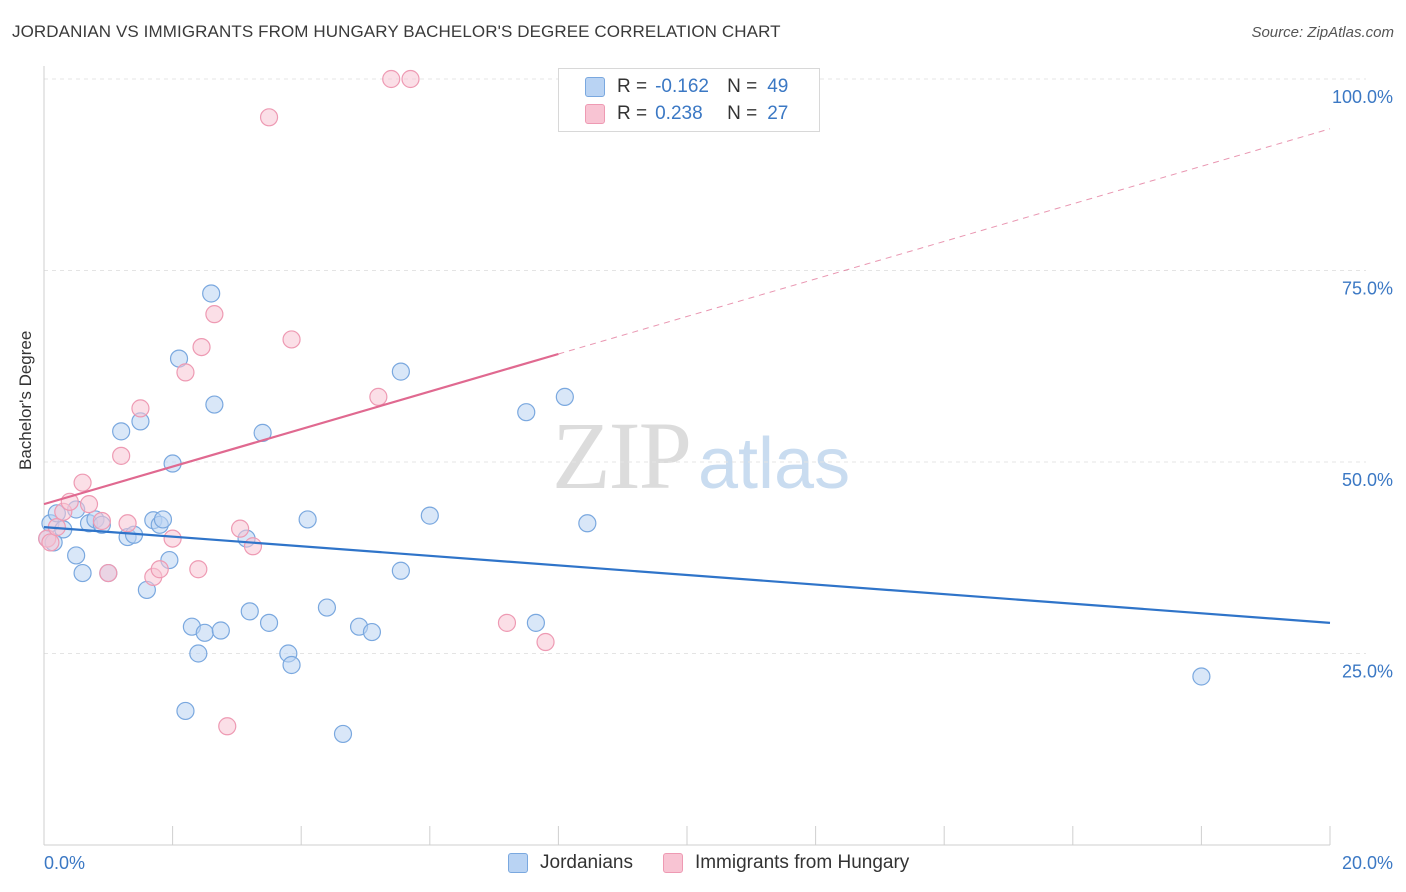 Image resolution: width=1406 pixels, height=892 pixels. Describe the element at coordinates (1367, 289) in the screenshot. I see `y-tick-label: 75.0%` at that location.